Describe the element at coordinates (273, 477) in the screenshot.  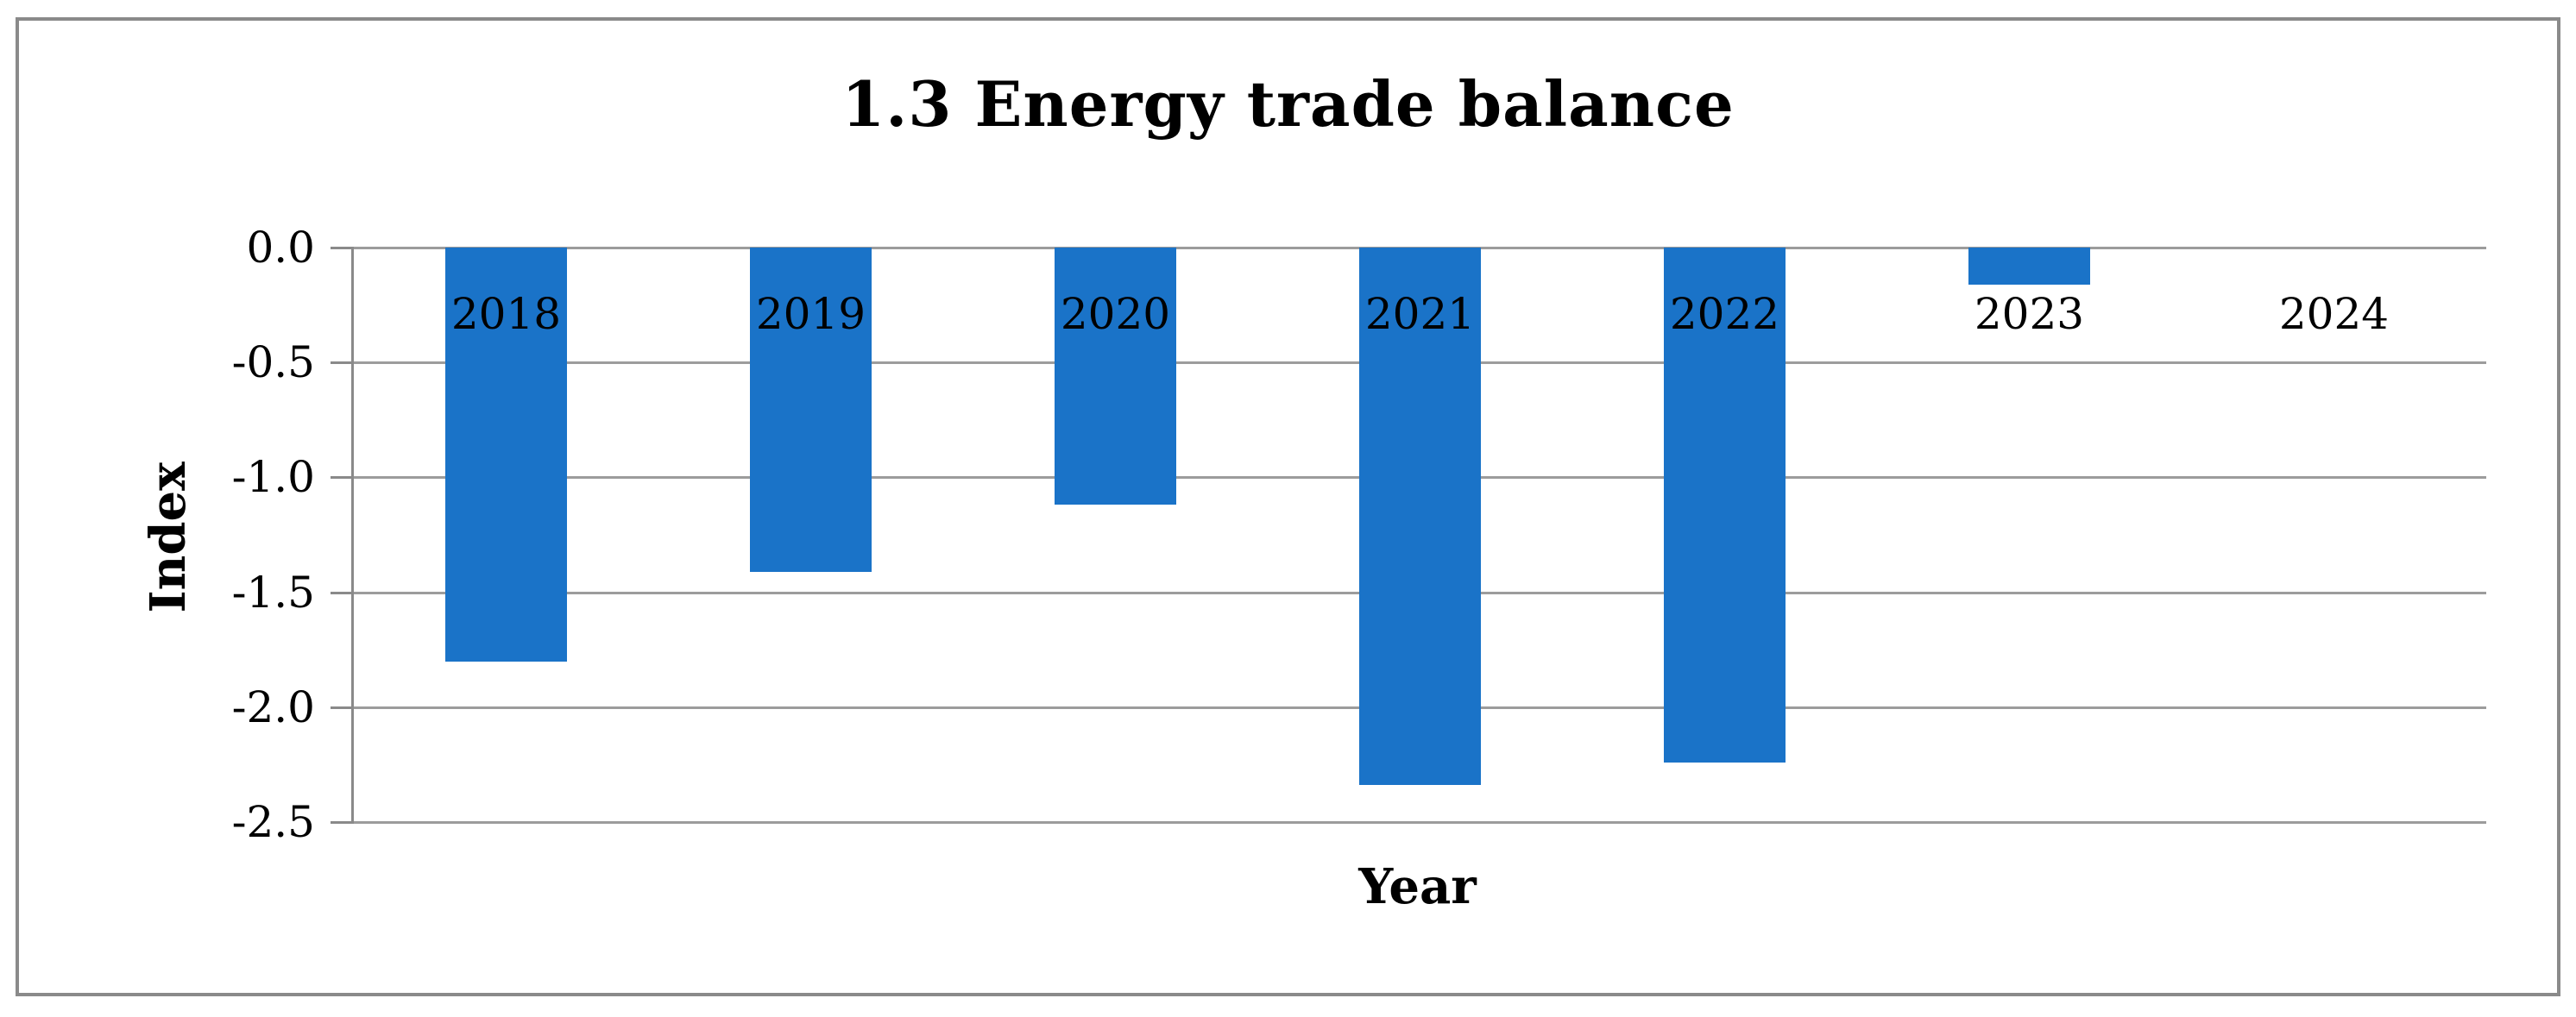
I see `y-tick-label--1.0: -1.0` at that location.